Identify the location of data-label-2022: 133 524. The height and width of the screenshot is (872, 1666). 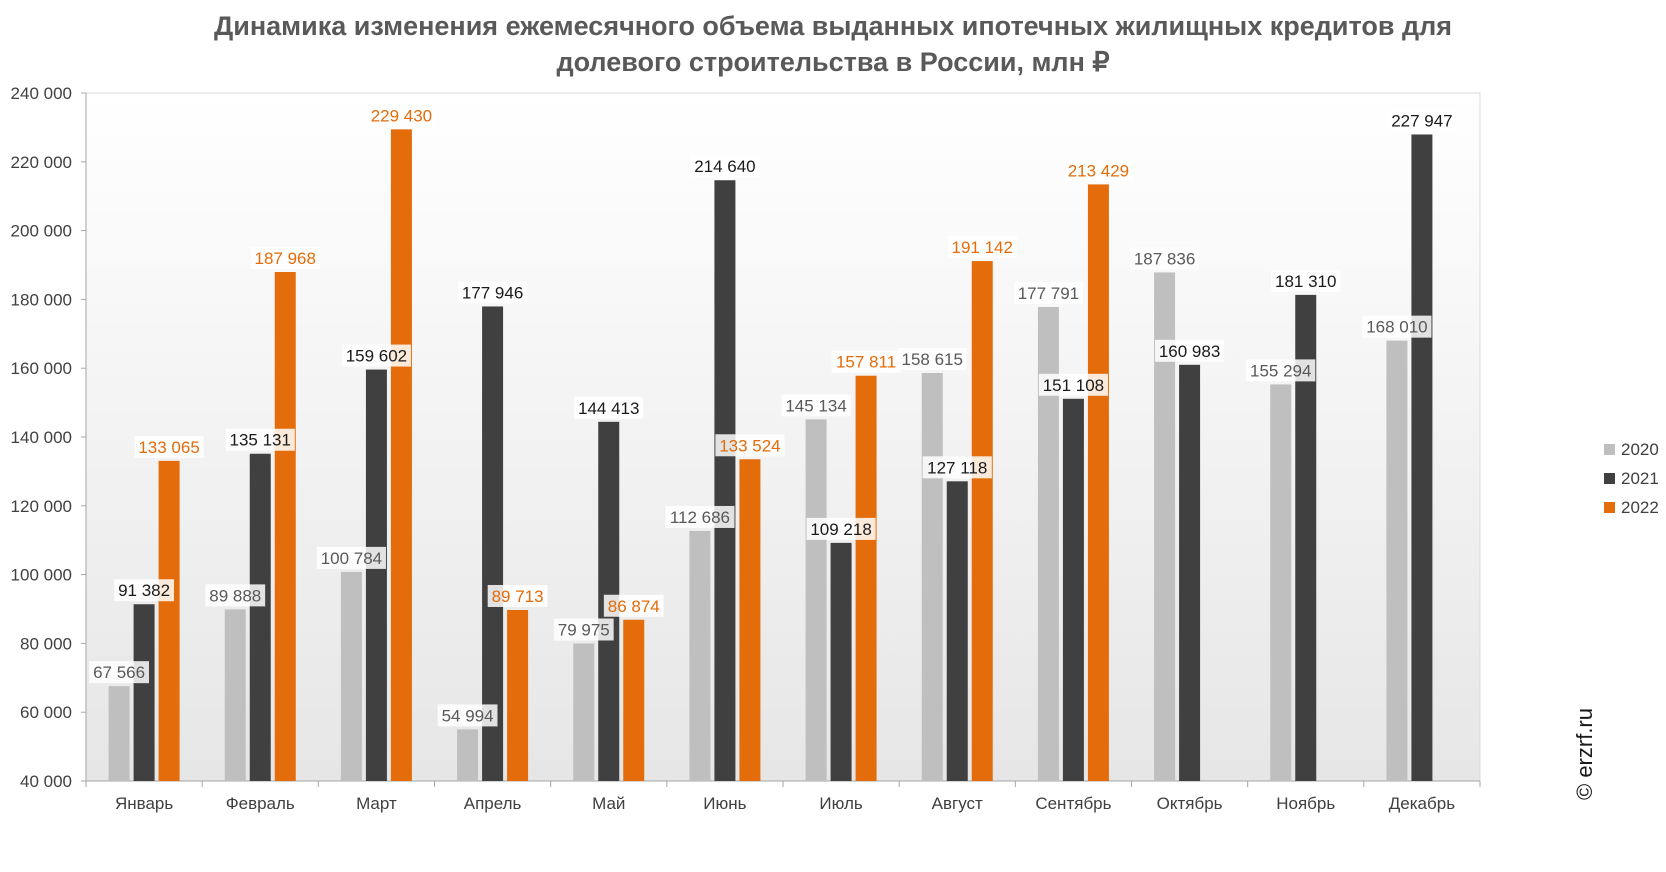
(749, 445).